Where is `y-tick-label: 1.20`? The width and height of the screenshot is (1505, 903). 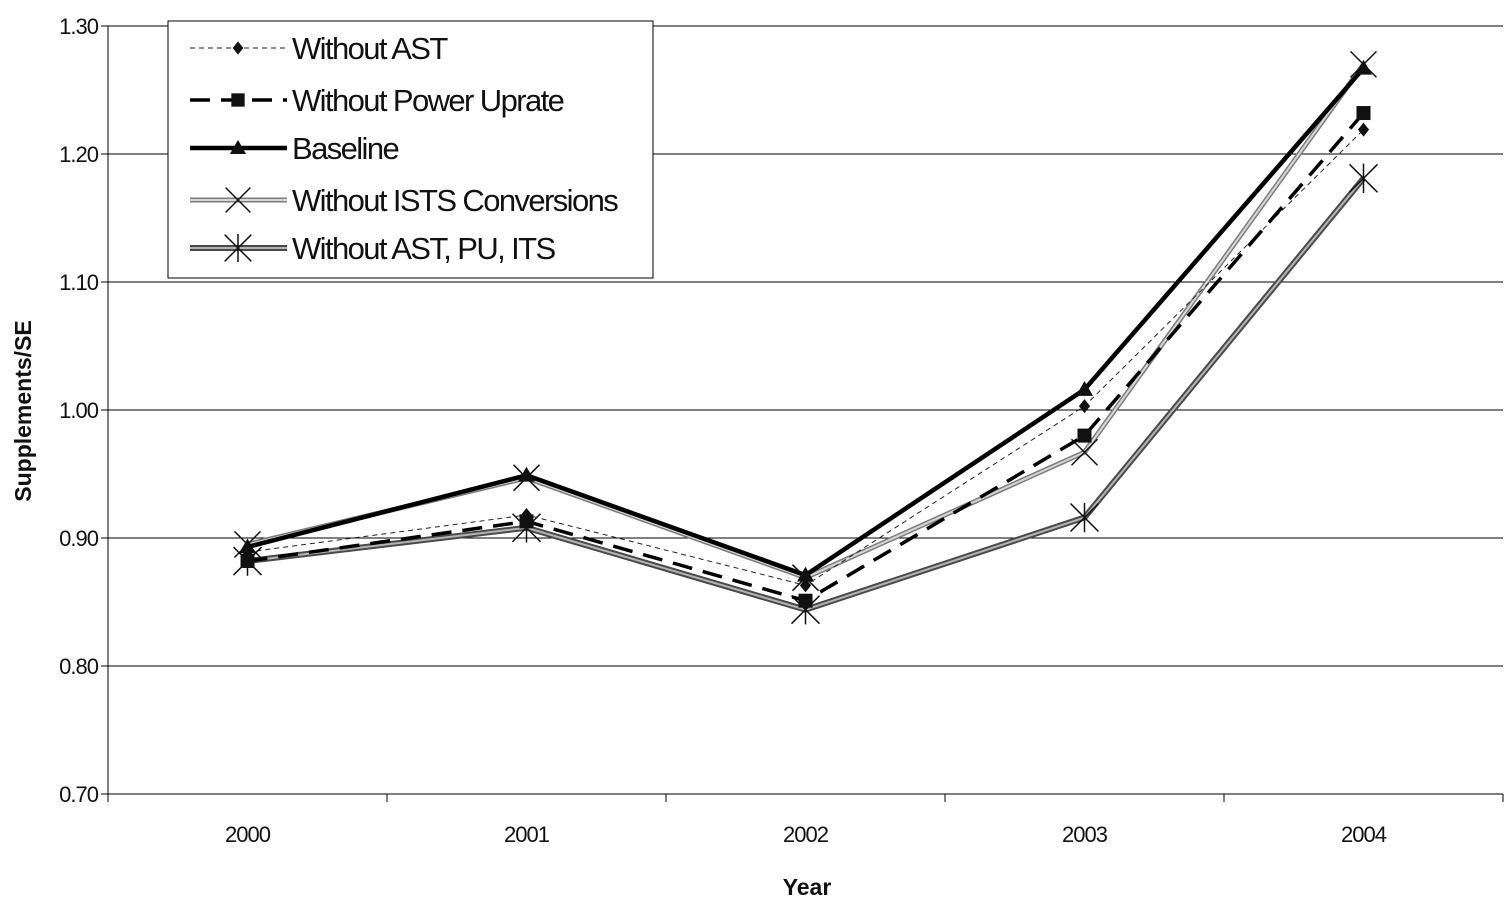 y-tick-label: 1.20 is located at coordinates (79, 154).